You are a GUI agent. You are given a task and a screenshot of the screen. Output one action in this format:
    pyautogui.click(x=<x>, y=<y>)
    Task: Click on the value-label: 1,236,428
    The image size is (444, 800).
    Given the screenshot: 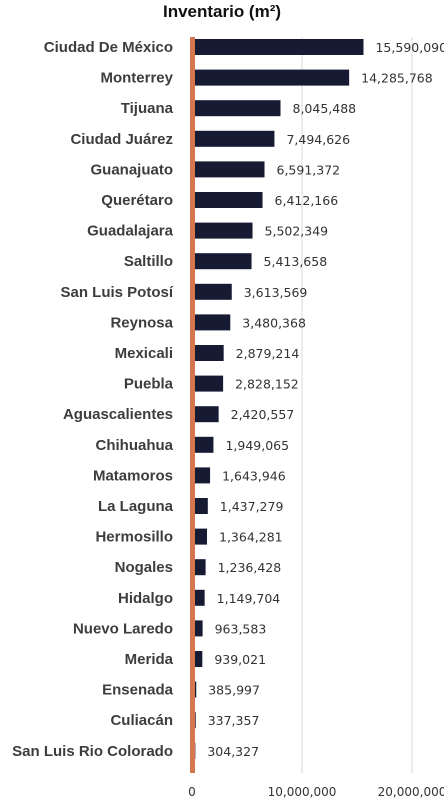 What is the action you would take?
    pyautogui.click(x=250, y=567)
    